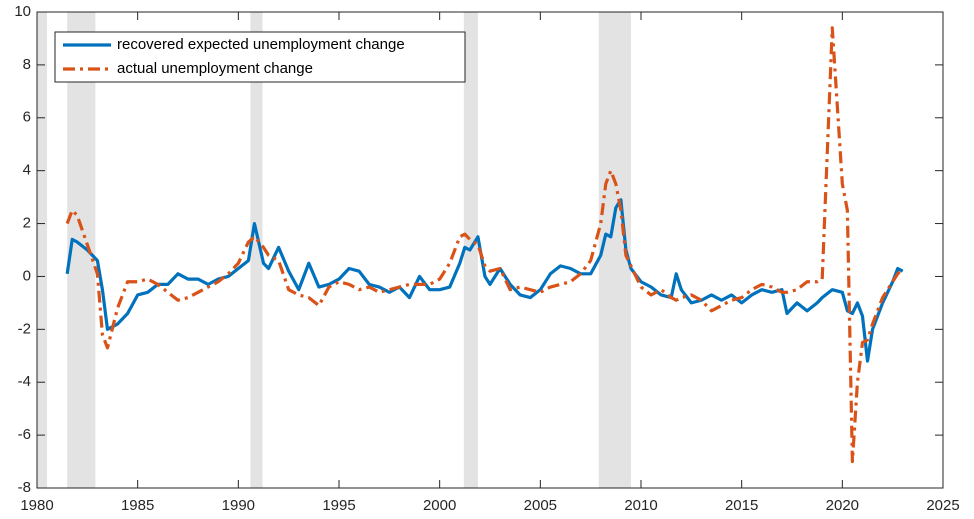  What do you see at coordinates (22, 11) in the screenshot?
I see `y-tick-label: 10` at bounding box center [22, 11].